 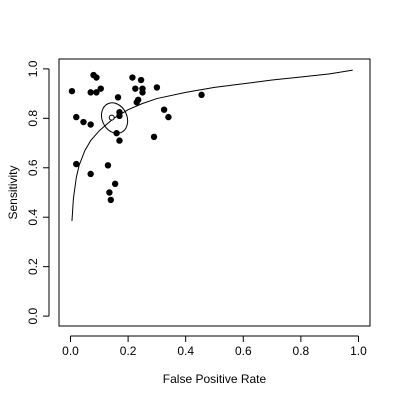 What do you see at coordinates (33, 68) in the screenshot?
I see `y-tick-label: 1.0` at bounding box center [33, 68].